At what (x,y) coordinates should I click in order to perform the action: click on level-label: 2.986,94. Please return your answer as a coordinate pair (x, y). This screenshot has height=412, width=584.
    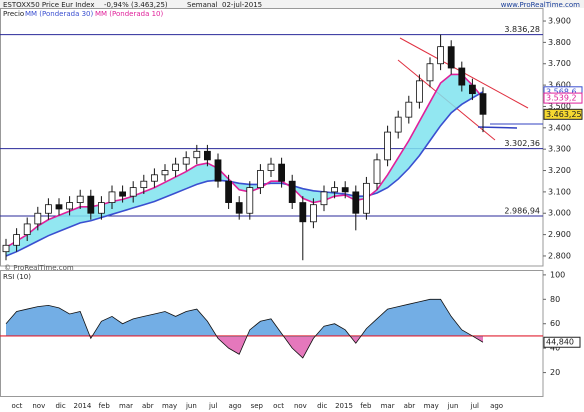
    Looking at the image, I should click on (522, 211).